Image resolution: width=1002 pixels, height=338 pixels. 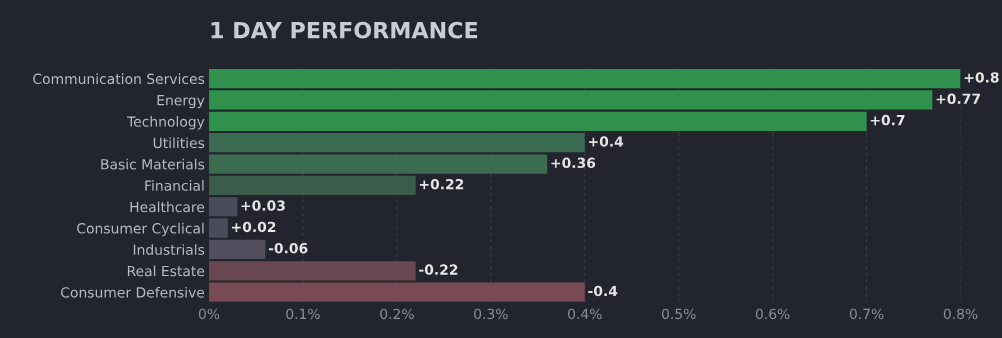 What do you see at coordinates (263, 205) in the screenshot?
I see `data-label: +0.03` at bounding box center [263, 205].